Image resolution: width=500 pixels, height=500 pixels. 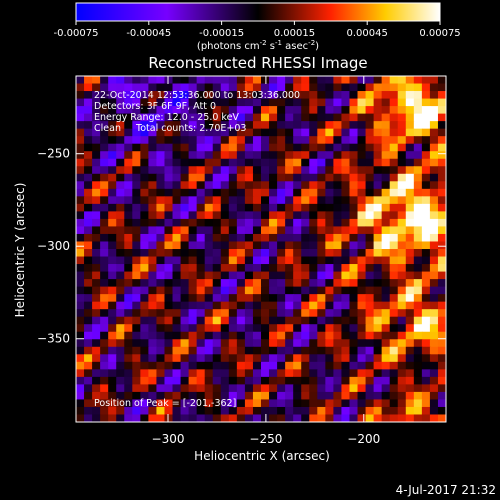 I want to click on footer-timestamp: 4-Jul-2017 21:32, so click(x=446, y=490).